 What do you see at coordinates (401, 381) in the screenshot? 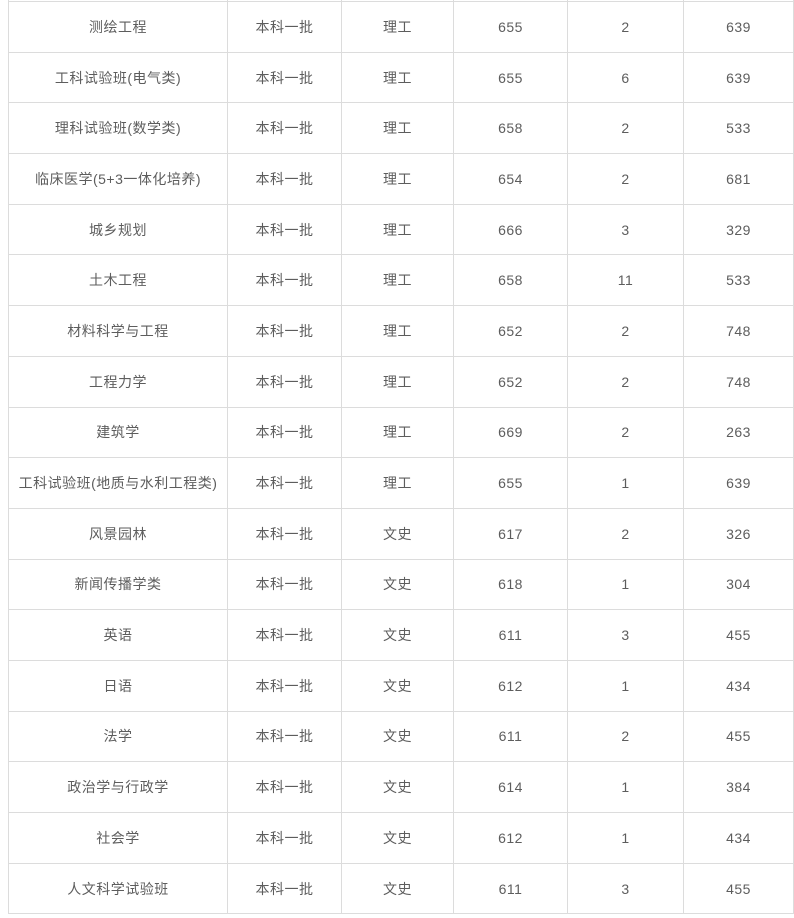
I see `table-row: 工程力学 本科一批 理工 652 2 748` at bounding box center [401, 381].